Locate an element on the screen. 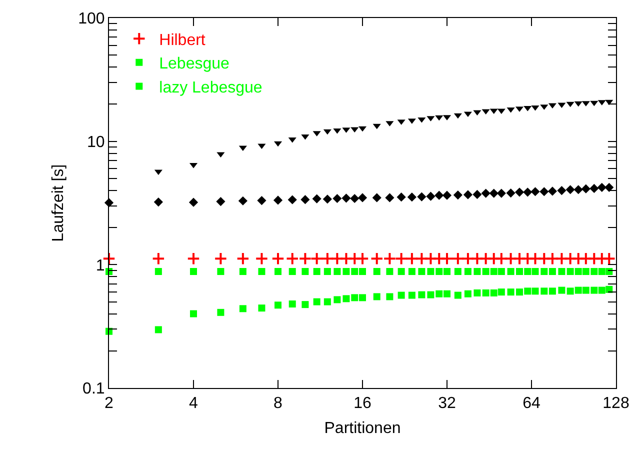 The width and height of the screenshot is (642, 452). x-tick-label: 128 is located at coordinates (616, 403).